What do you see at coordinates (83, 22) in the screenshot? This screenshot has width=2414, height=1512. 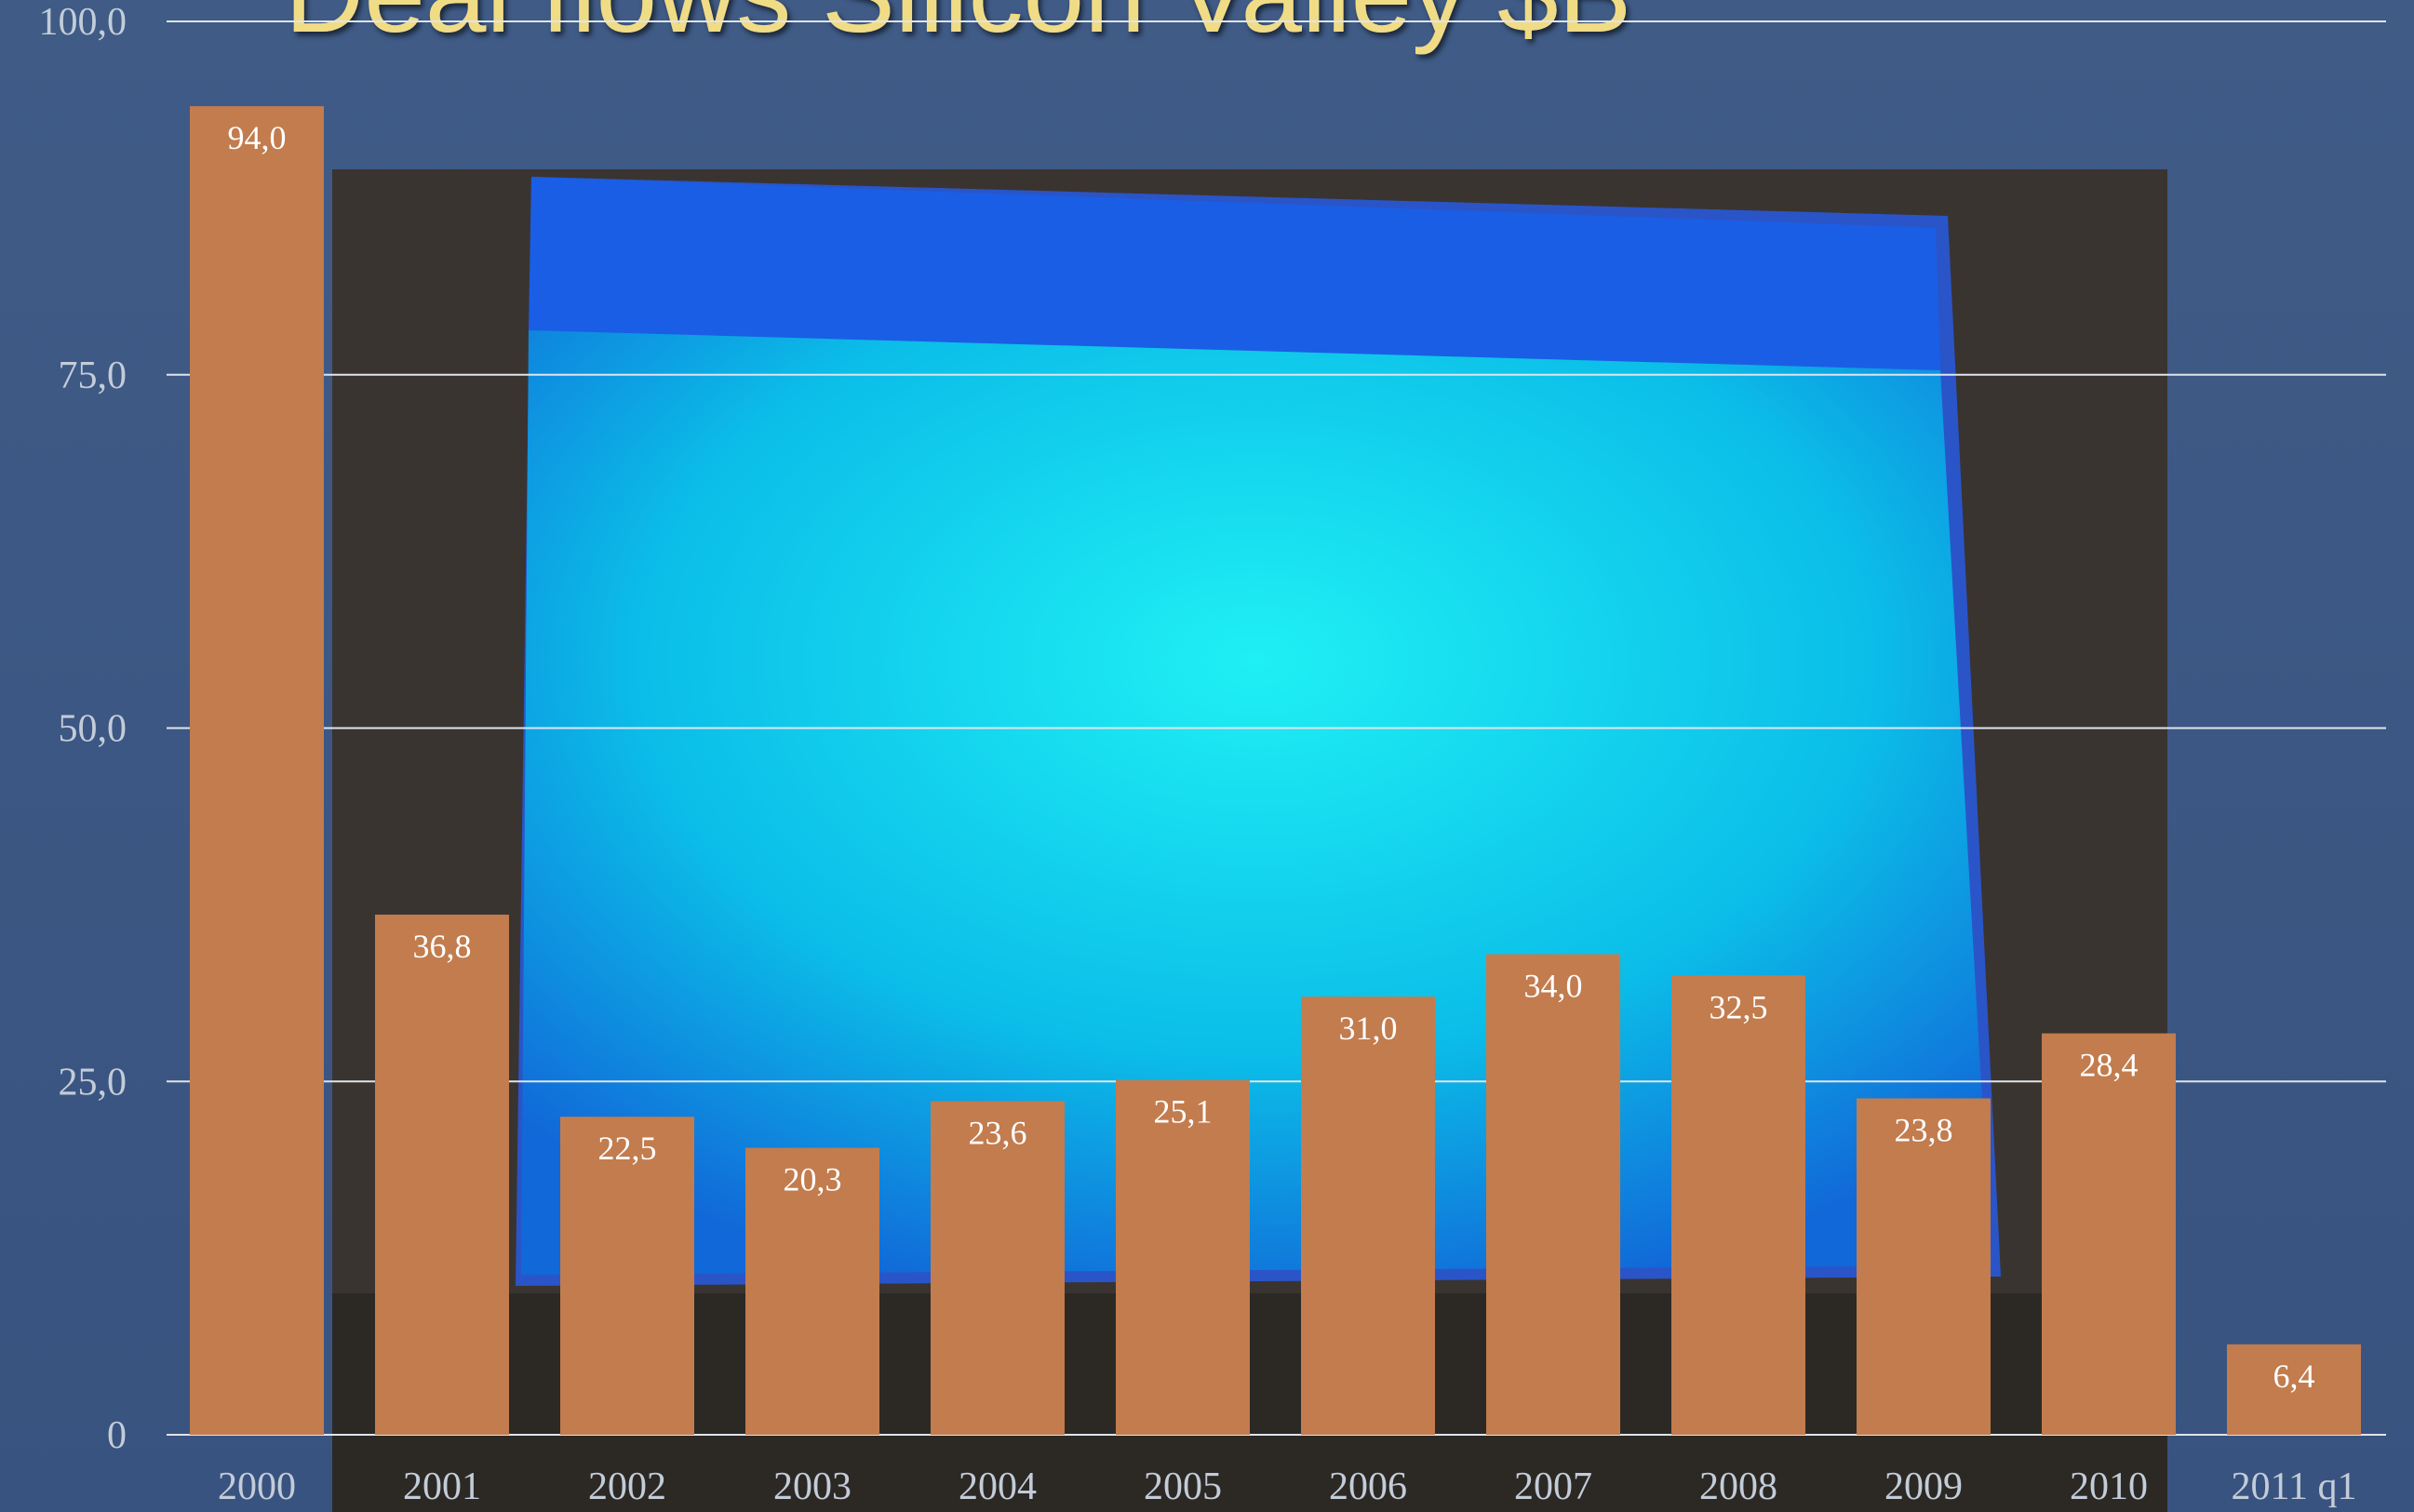 I see `y-tick-label: 100,0` at bounding box center [83, 22].